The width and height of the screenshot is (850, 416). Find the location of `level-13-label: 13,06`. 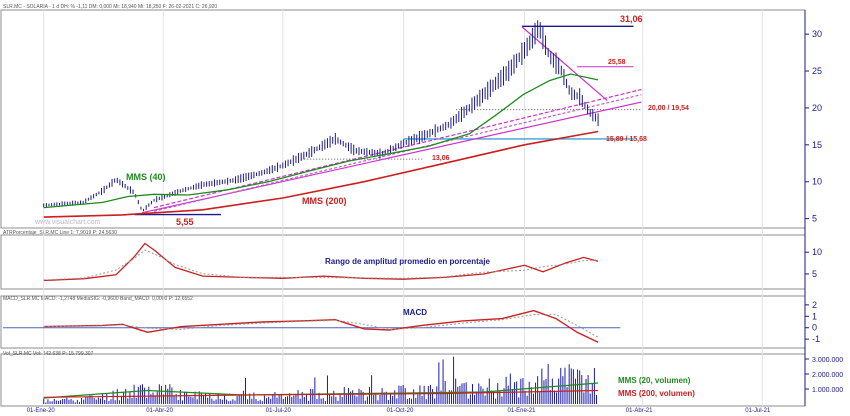

level-13-label: 13,06 is located at coordinates (441, 158).